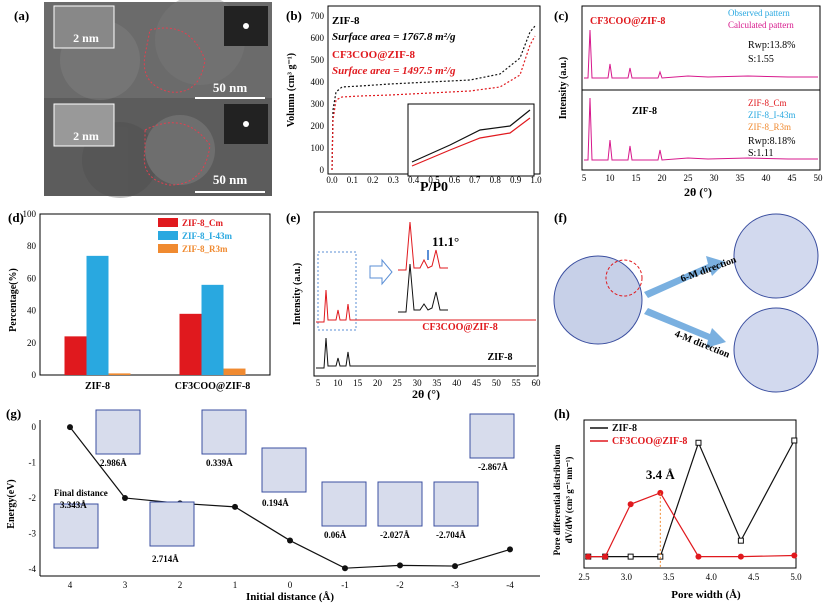  Describe the element at coordinates (318, 383) in the screenshot. I see `xtick-e-0: 5` at that location.